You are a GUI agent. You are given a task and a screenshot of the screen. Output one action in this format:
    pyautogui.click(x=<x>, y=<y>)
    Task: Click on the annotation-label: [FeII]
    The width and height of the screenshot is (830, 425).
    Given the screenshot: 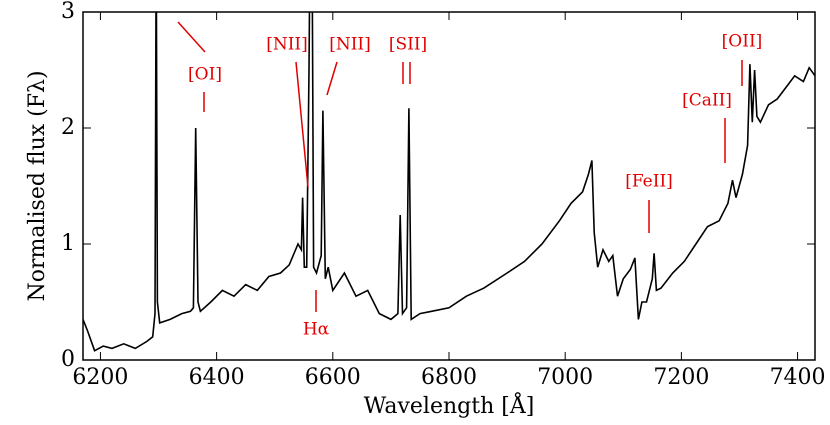 What is the action you would take?
    pyautogui.click(x=649, y=182)
    